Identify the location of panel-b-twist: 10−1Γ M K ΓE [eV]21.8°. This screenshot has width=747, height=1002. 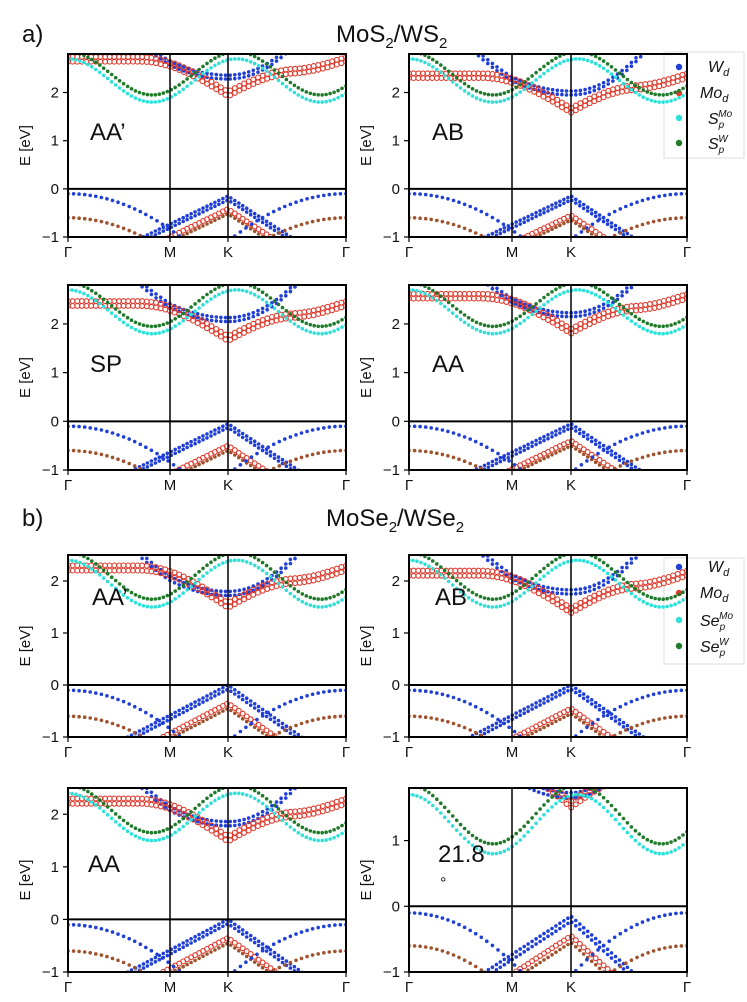
(524, 891).